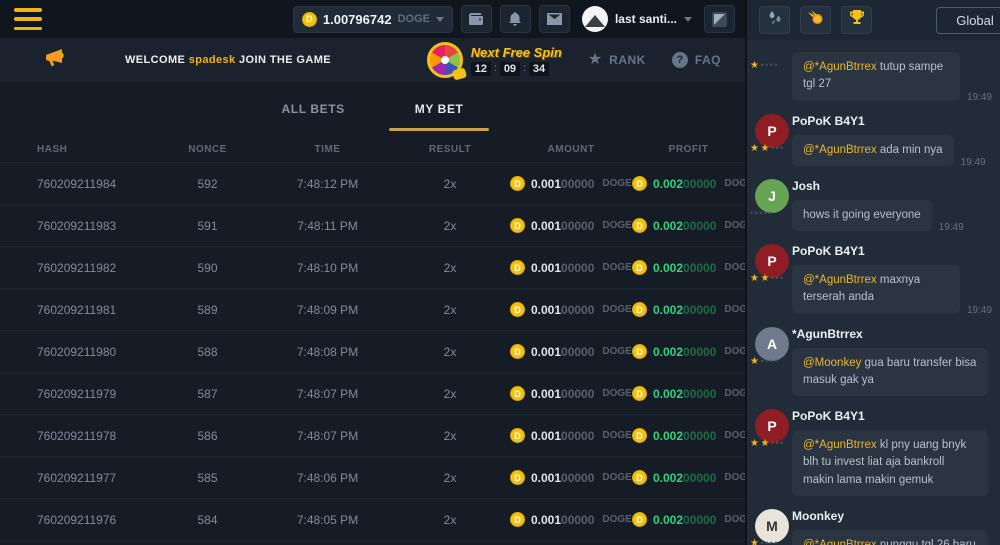 The height and width of the screenshot is (545, 1000). I want to click on chat-username: Moonkey, so click(818, 515).